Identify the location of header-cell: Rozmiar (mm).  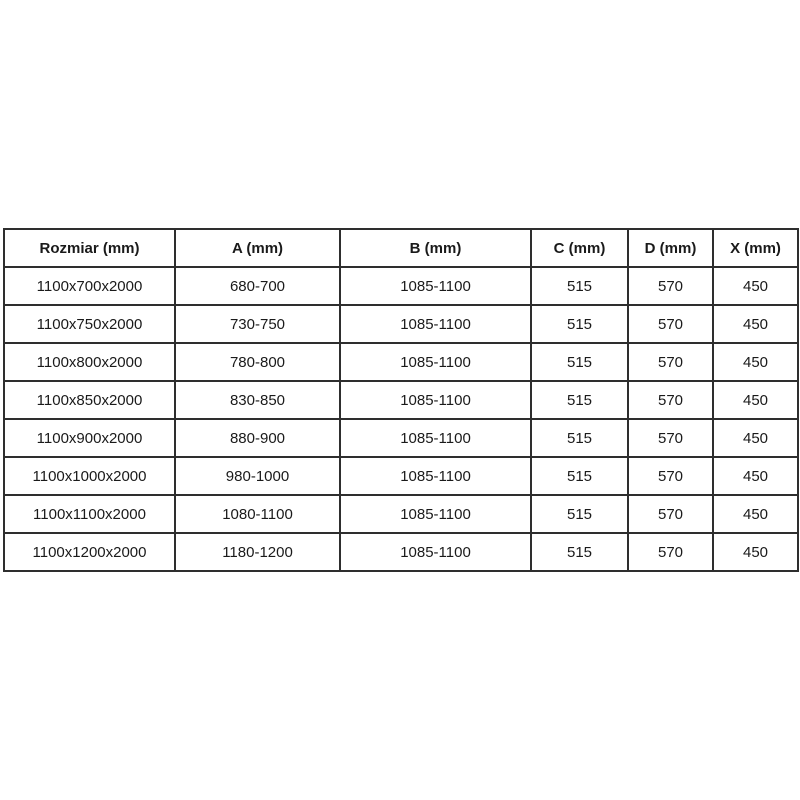
(89, 248).